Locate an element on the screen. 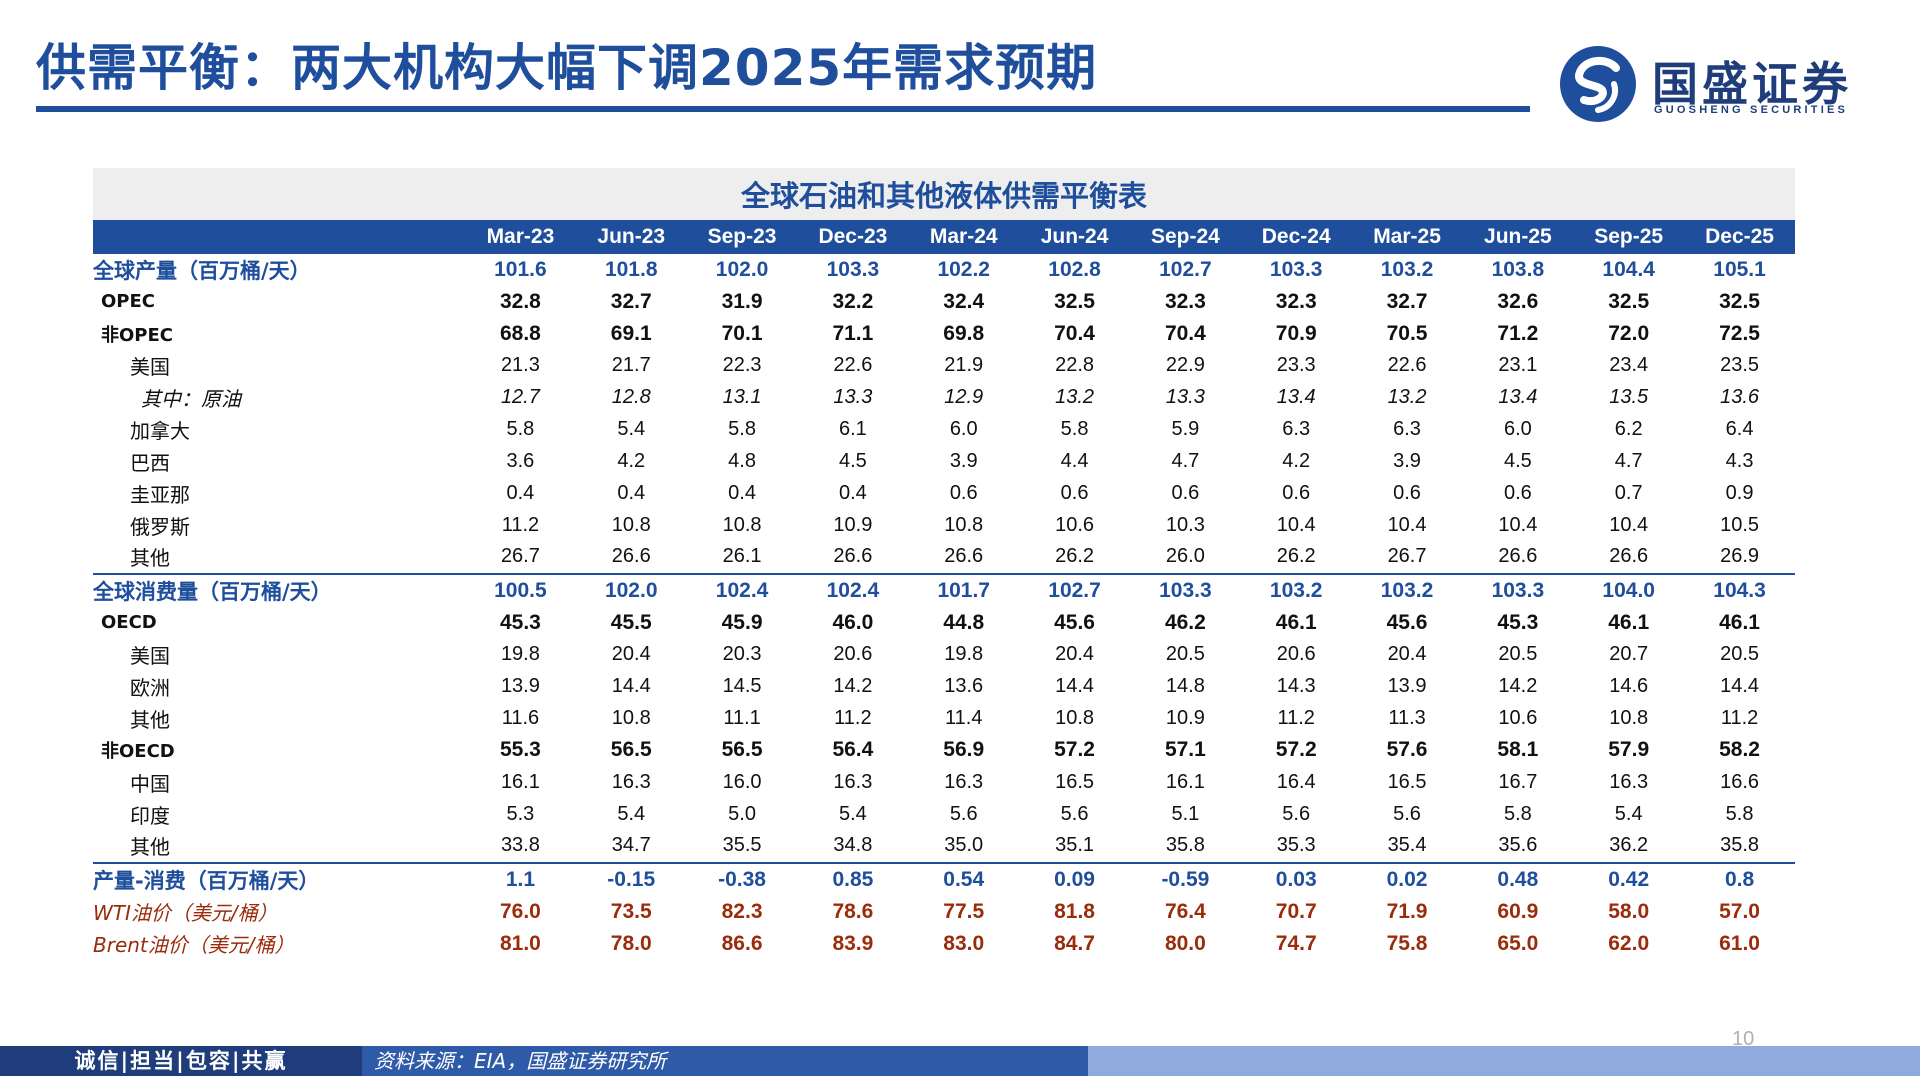  table-cell: 19.8 is located at coordinates (964, 654).